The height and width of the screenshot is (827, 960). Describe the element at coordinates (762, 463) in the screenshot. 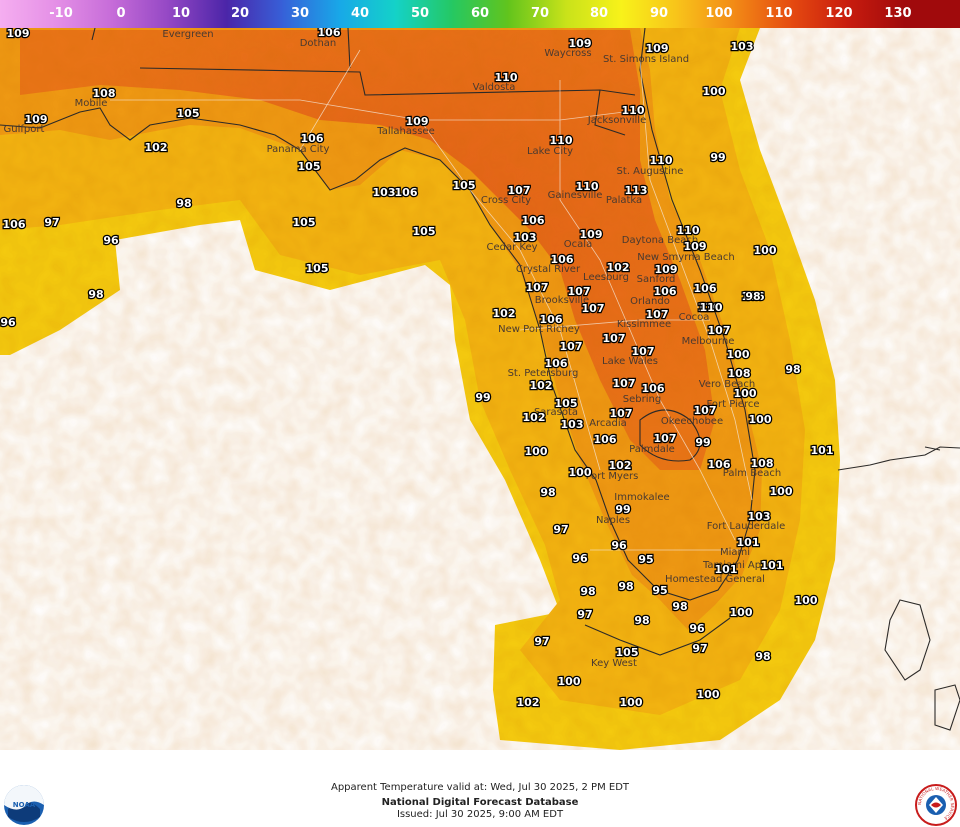

I see `temperature-value: 108` at that location.